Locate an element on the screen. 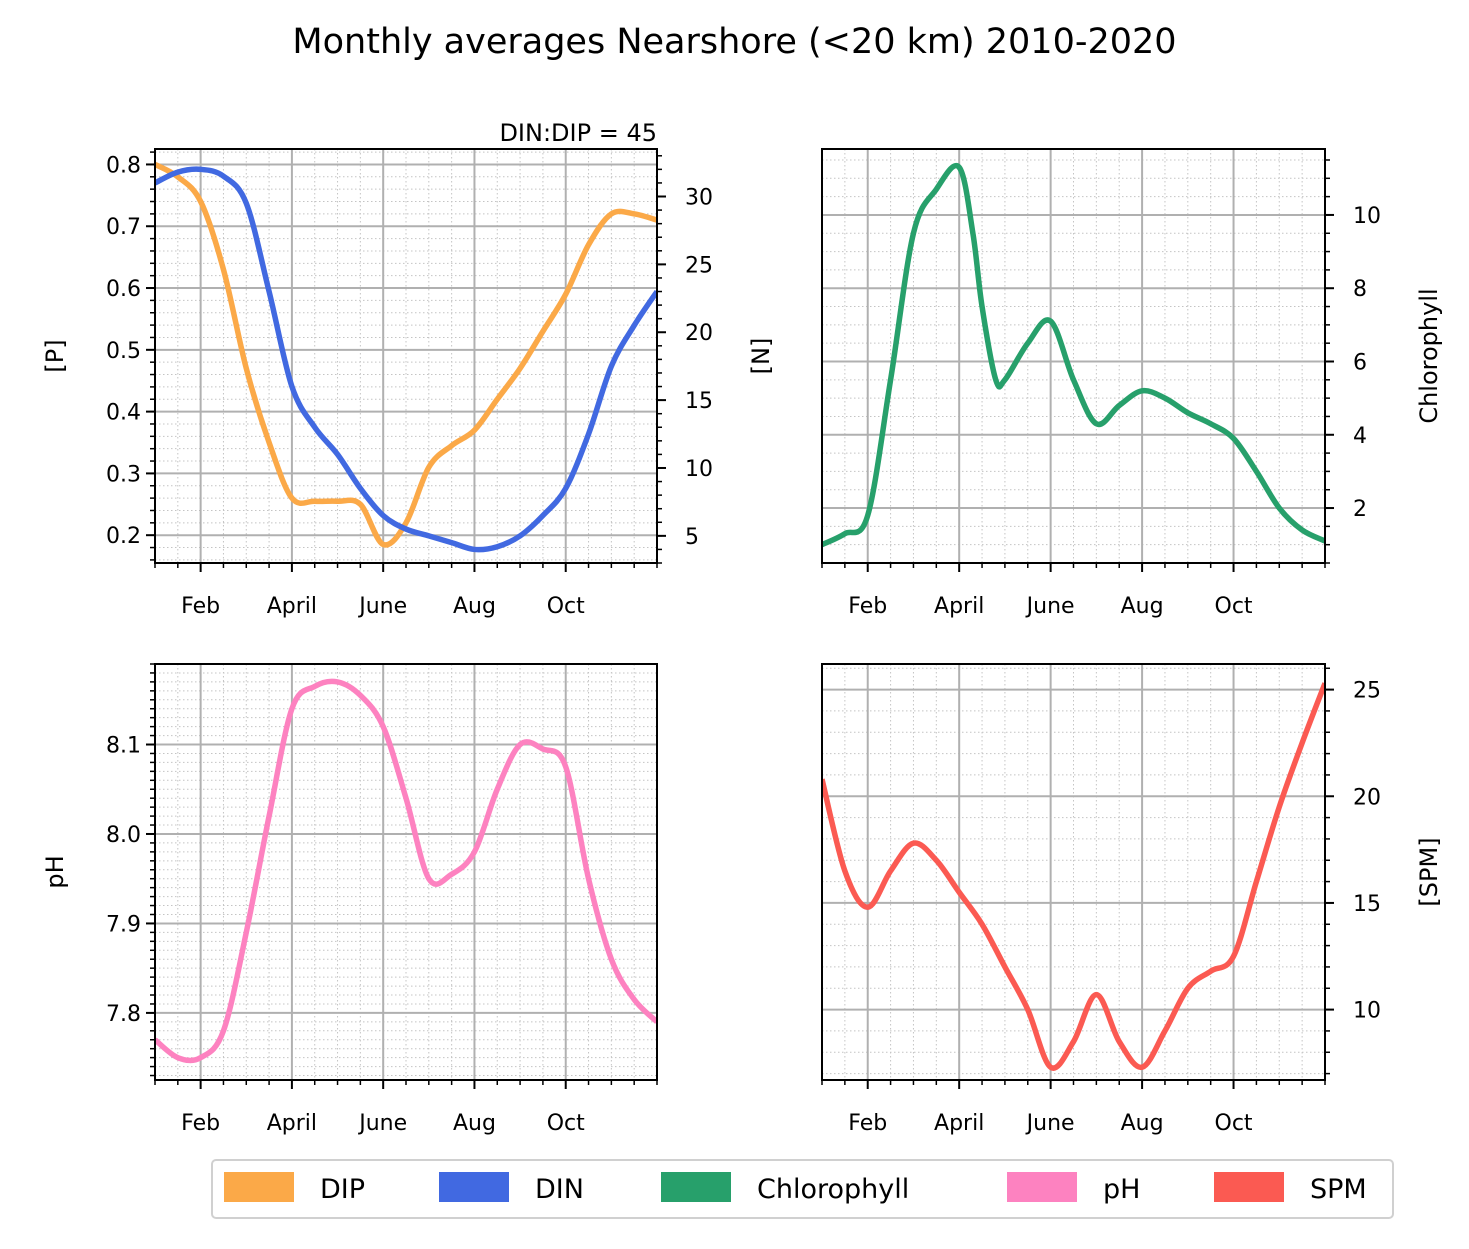 Image resolution: width=1469 pixels, height=1249 pixels. y-tick-label-left: 0.5 is located at coordinates (123, 351).